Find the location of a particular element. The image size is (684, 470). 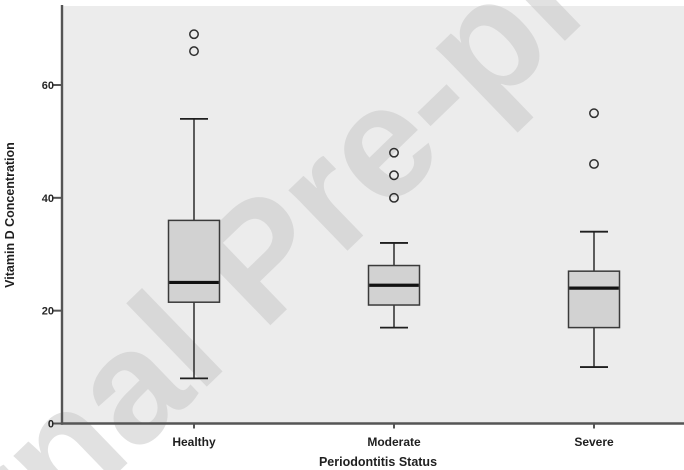

y-tick-label: 20 is located at coordinates (48, 312).